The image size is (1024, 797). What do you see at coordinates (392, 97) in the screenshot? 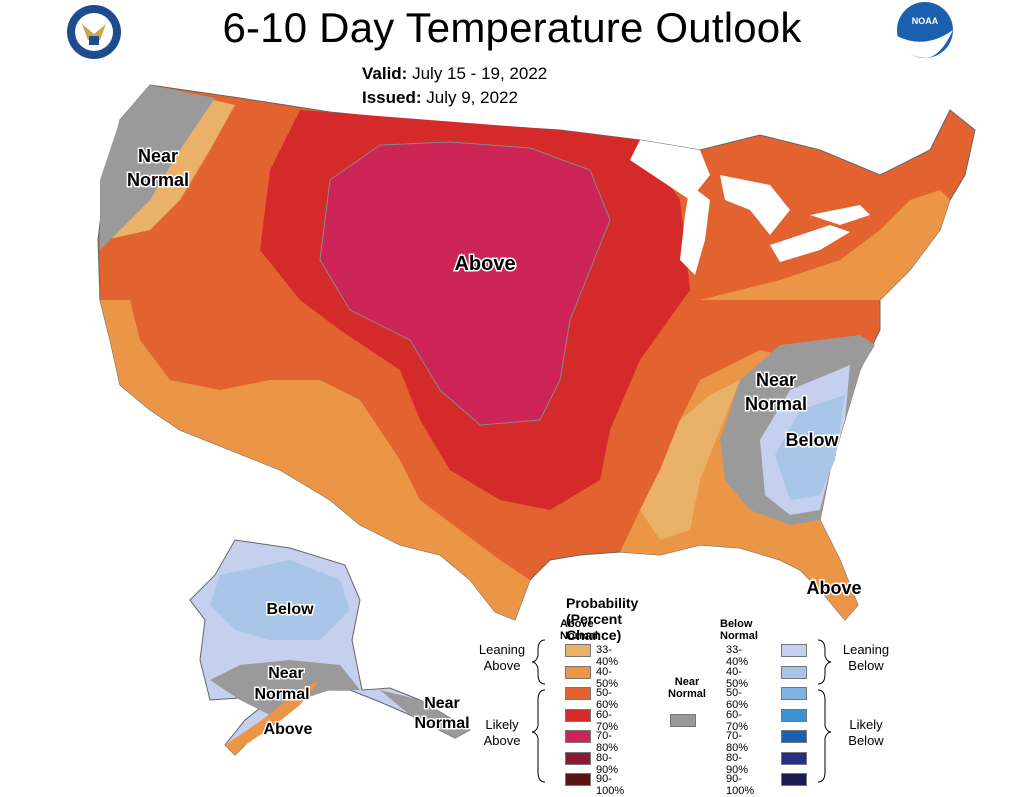
I see `issued-label: Issued:` at bounding box center [392, 97].